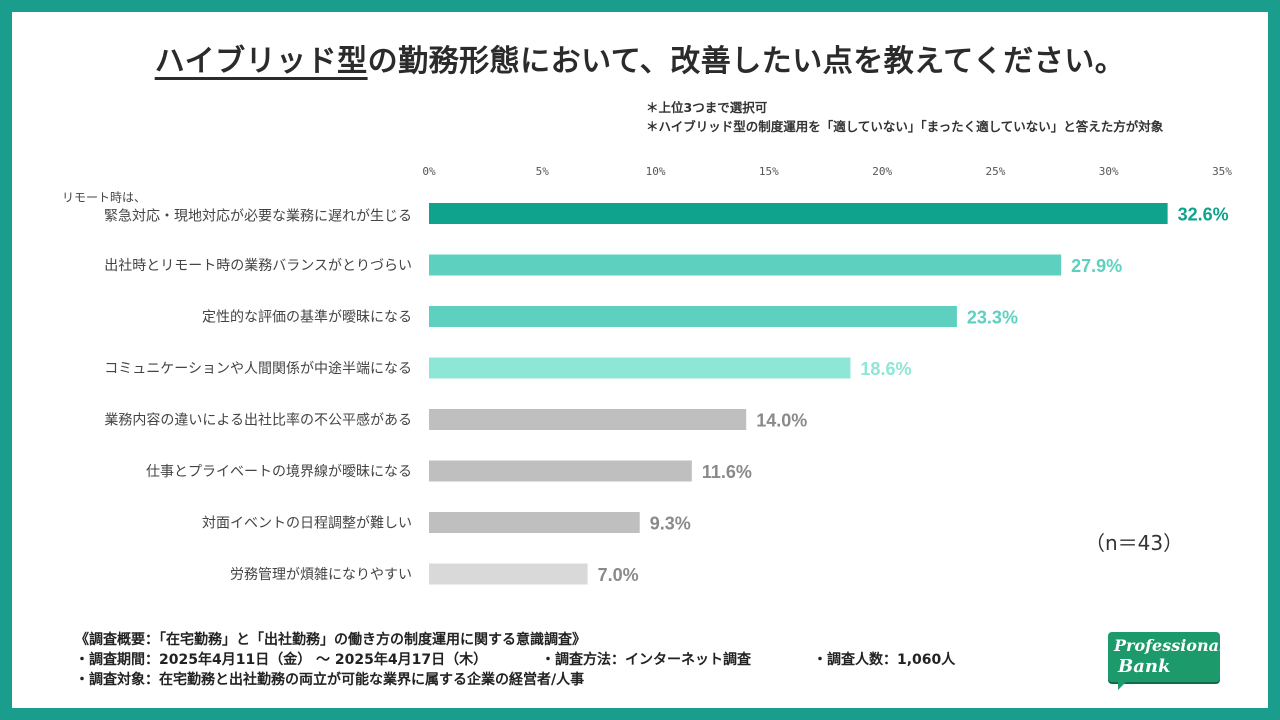 Image resolution: width=1280 pixels, height=720 pixels. Describe the element at coordinates (321, 575) in the screenshot. I see `category-label: 労務管理が煩雑になりやすい` at that location.